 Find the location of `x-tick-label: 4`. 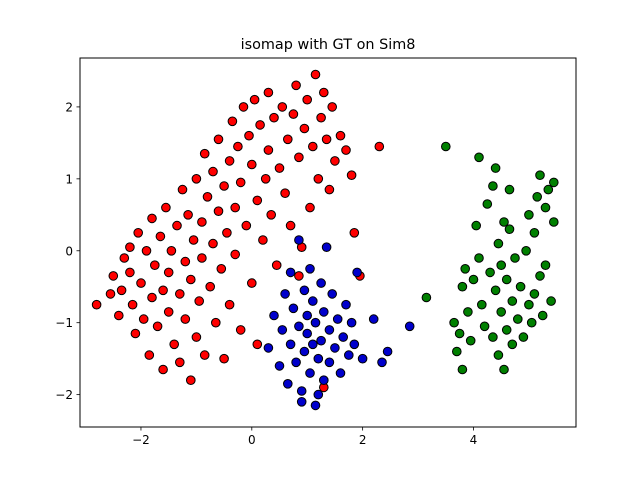

x-tick-label: 4 is located at coordinates (474, 440).